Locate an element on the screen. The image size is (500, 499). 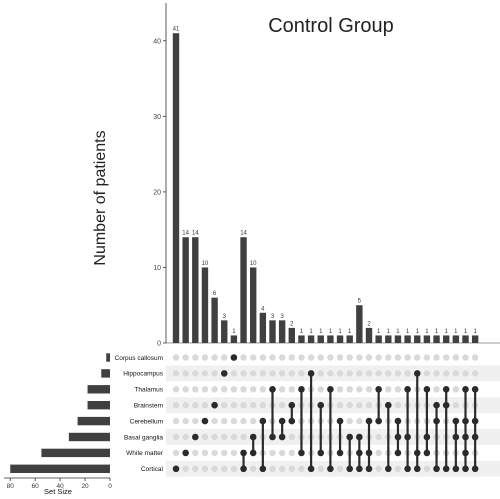
intersection-bar-label: 2 is located at coordinates (369, 324).